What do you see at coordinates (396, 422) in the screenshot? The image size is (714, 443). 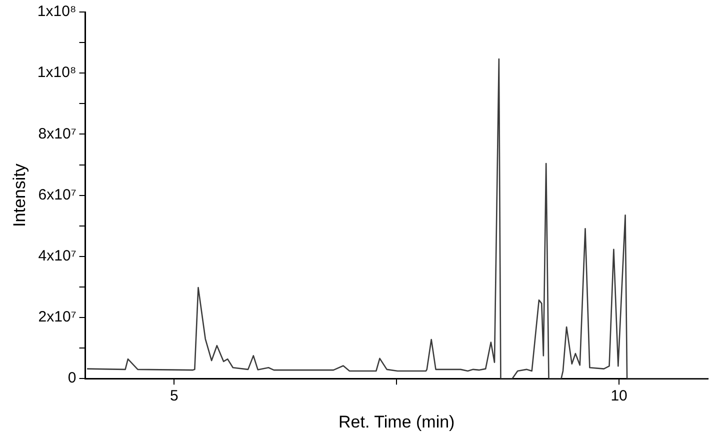 I see `x-axis-title: Ret. Time (min)` at bounding box center [396, 422].